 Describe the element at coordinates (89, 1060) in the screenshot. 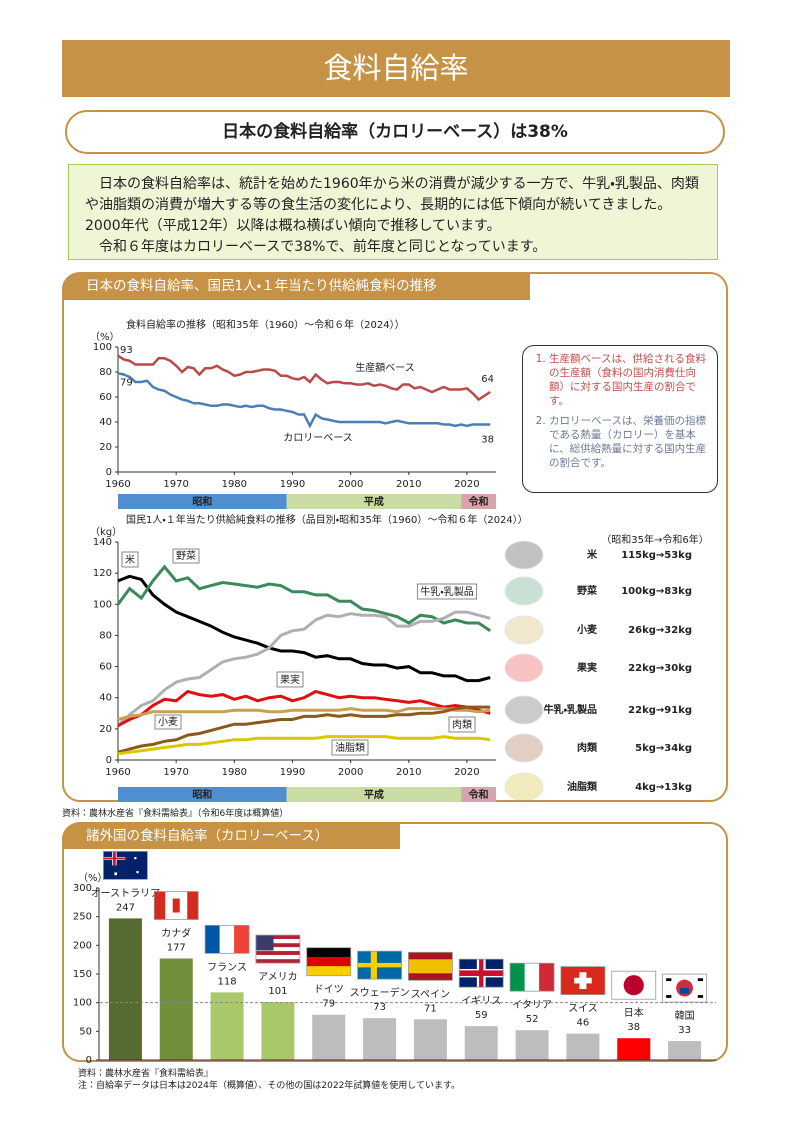

I see `y-tick-label: 0` at that location.